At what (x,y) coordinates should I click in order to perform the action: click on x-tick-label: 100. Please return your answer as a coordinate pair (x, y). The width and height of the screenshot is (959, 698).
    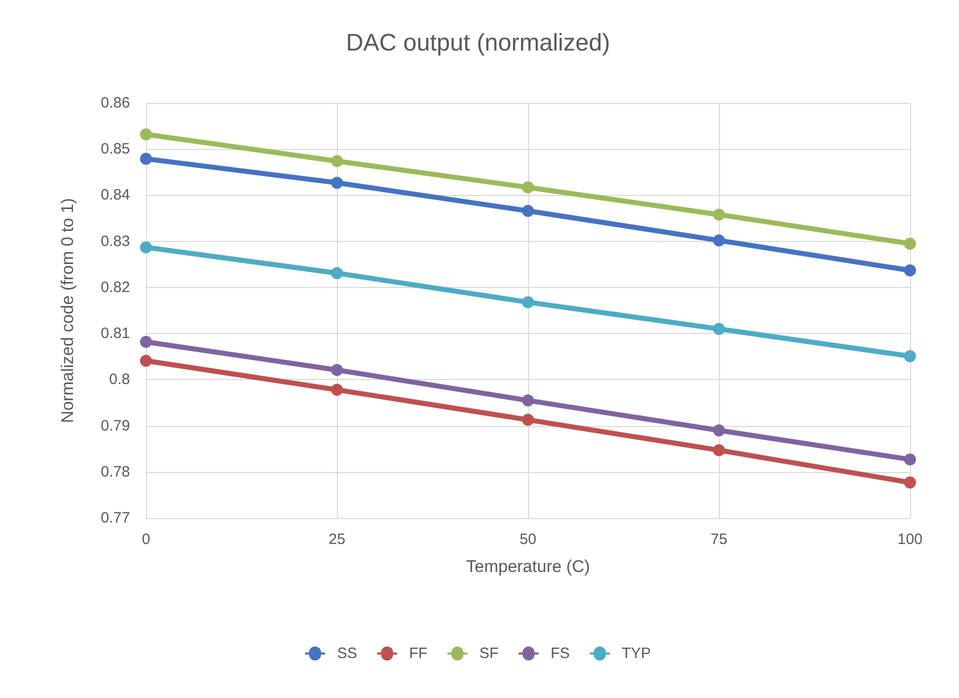
    Looking at the image, I should click on (910, 539).